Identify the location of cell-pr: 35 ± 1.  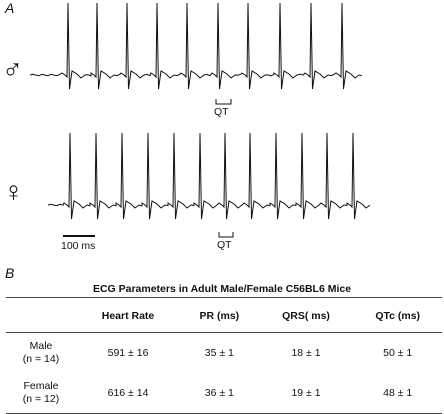
(219, 353).